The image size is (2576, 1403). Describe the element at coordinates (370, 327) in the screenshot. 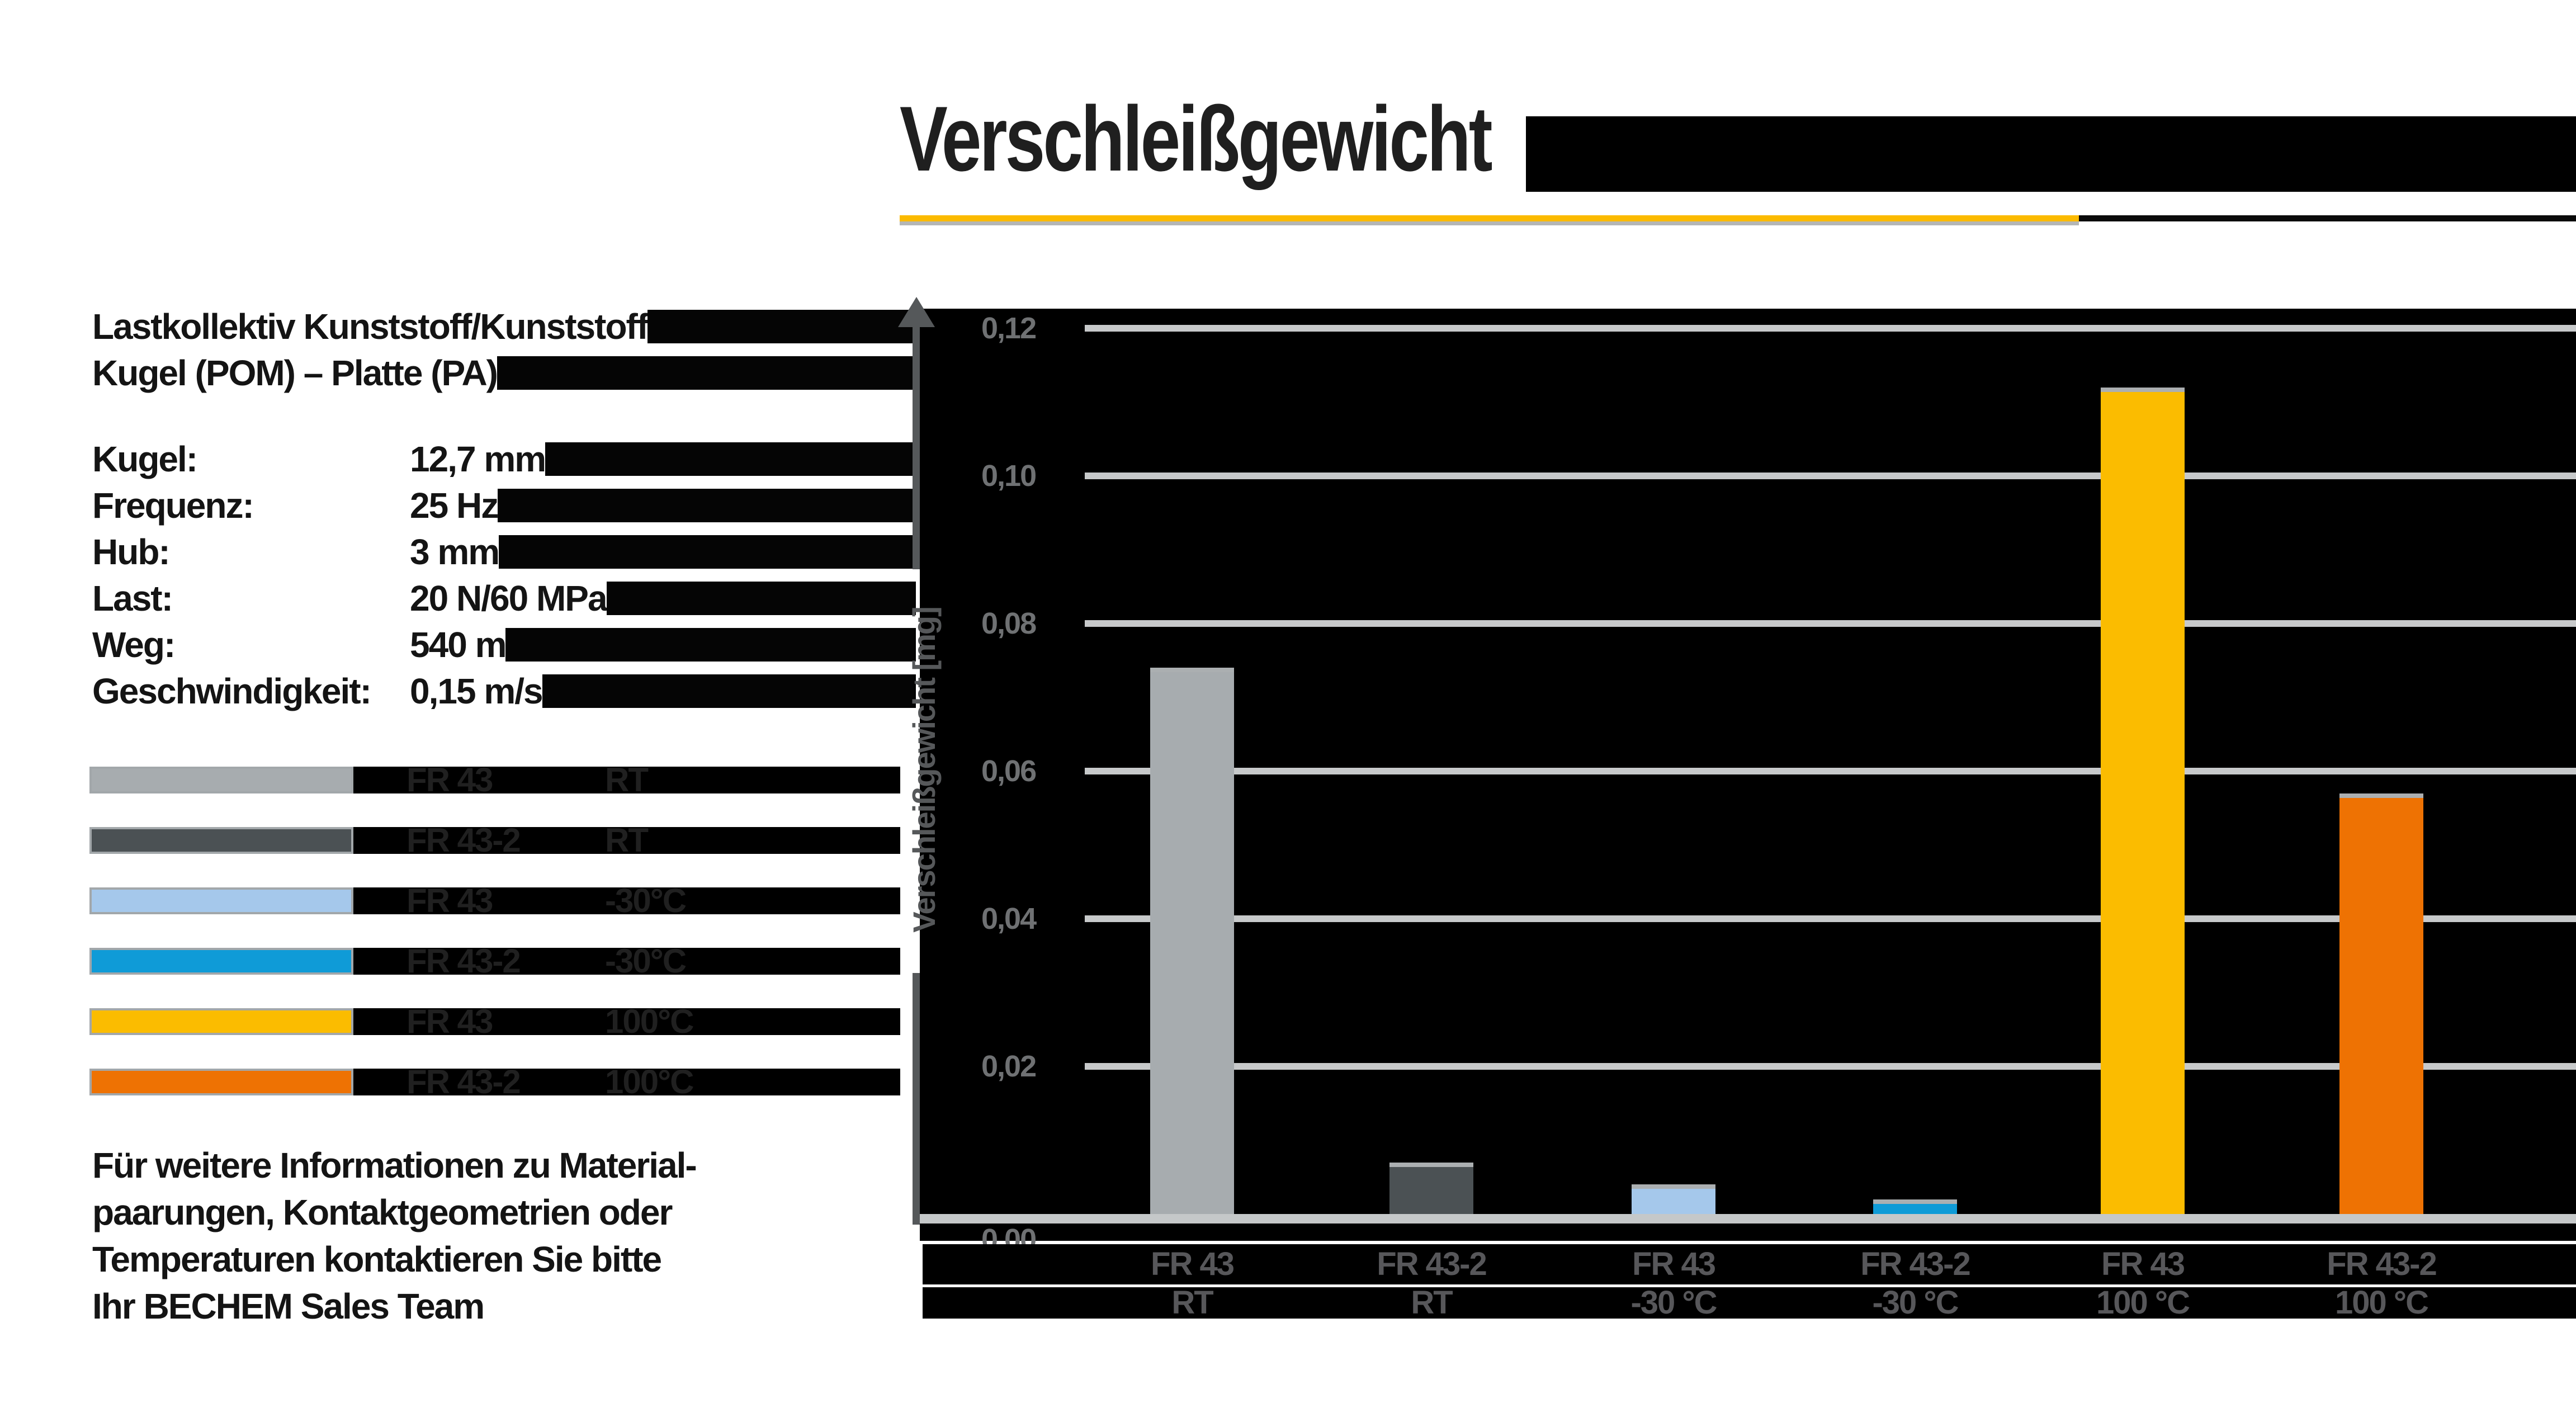

I see `info-heading-line: Lastkollektiv Kunststoff/Kunststoff` at that location.